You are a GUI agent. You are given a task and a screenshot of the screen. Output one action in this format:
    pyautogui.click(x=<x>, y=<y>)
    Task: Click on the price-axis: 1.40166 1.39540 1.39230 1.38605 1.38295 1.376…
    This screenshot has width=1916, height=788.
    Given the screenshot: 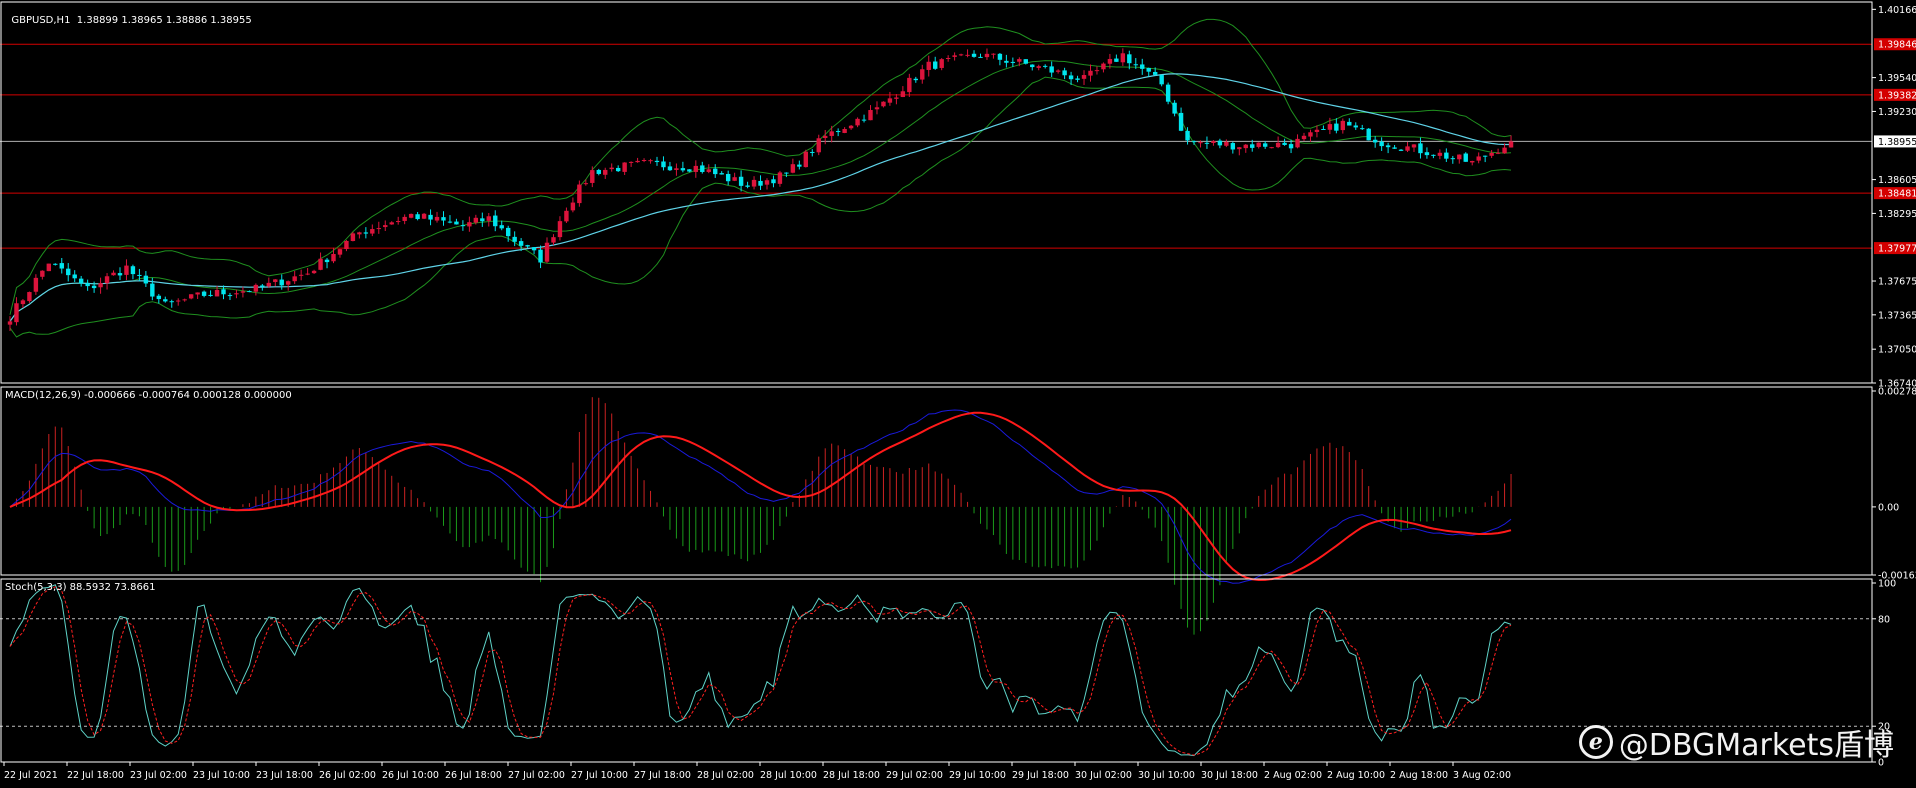 What is the action you would take?
    pyautogui.click(x=1894, y=387)
    